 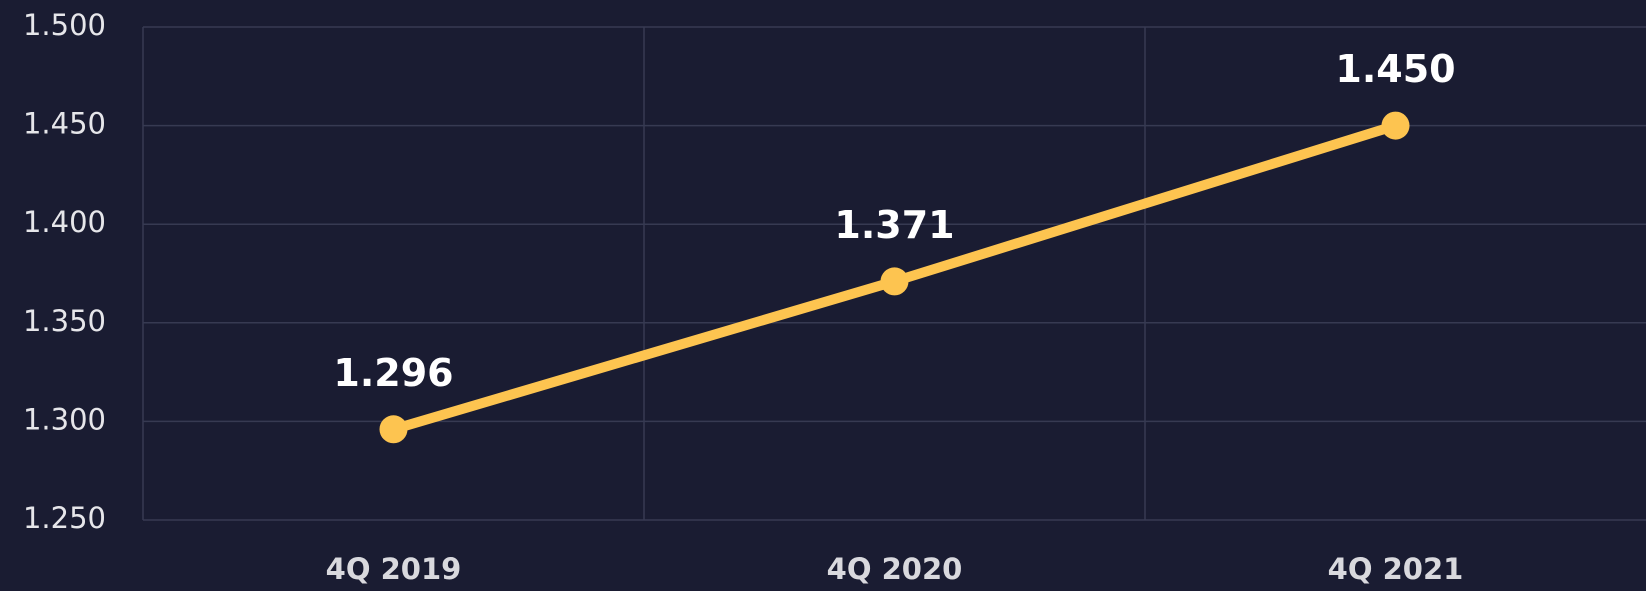 I want to click on x-tick-label: 4Q 2020, so click(x=895, y=569).